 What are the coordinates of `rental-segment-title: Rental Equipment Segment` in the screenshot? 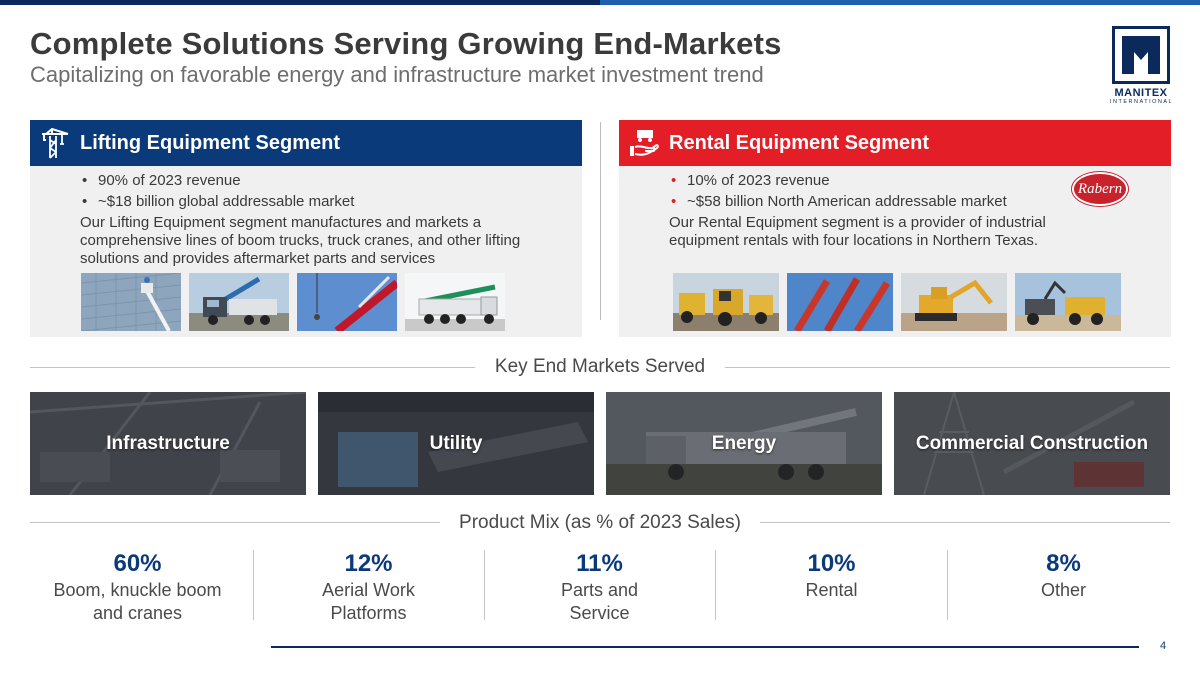 It's located at (799, 142).